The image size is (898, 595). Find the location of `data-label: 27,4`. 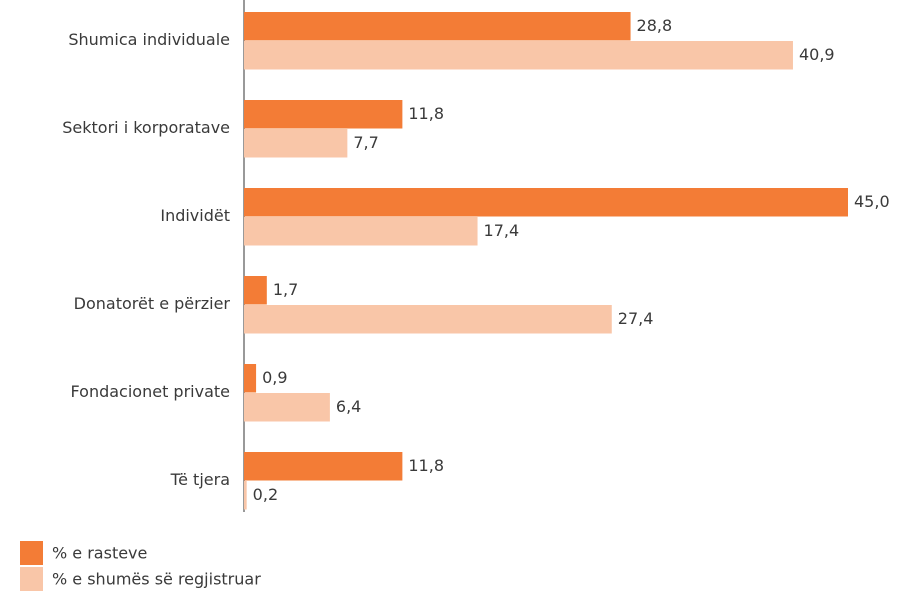

data-label: 27,4 is located at coordinates (636, 318).